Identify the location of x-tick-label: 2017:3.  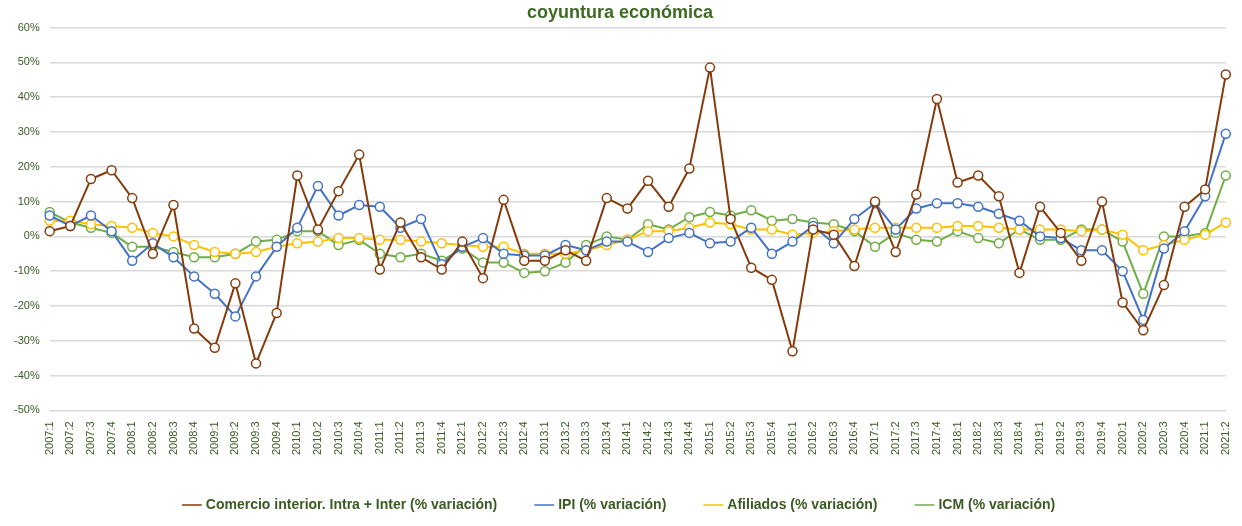
(915, 438).